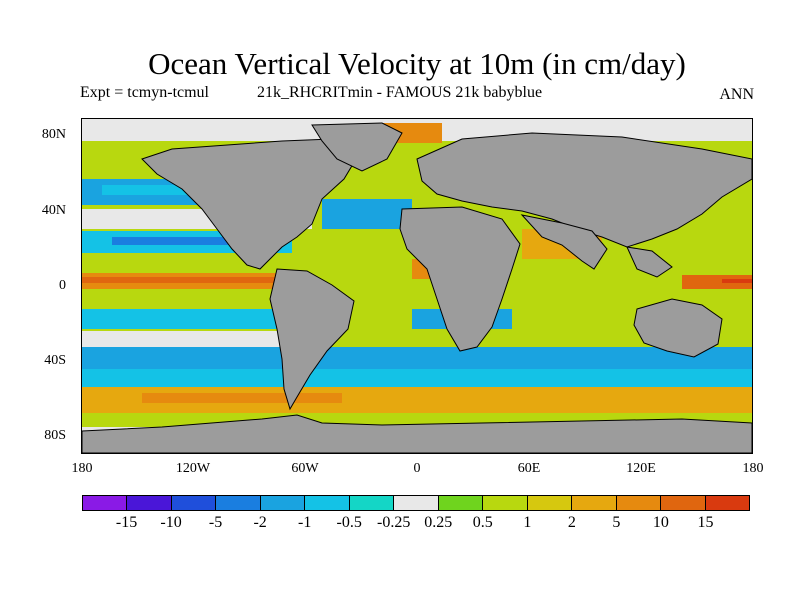 Image resolution: width=800 pixels, height=600 pixels. I want to click on lat-tick-label: 40N, so click(53, 210).